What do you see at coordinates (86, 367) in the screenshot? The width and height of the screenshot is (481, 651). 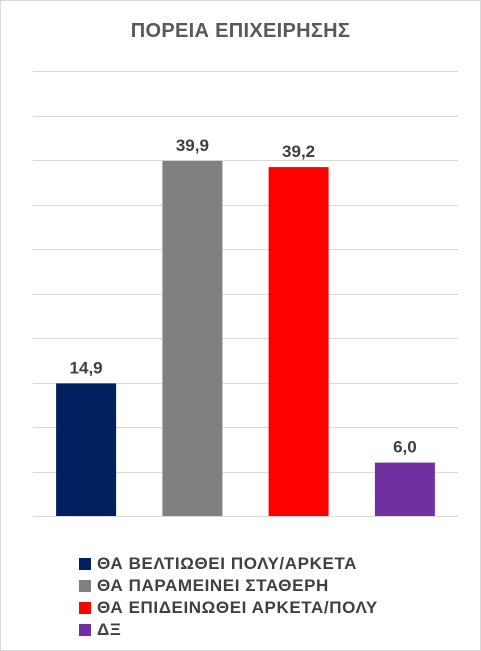 I see `bar-value-label: 14,9` at bounding box center [86, 367].